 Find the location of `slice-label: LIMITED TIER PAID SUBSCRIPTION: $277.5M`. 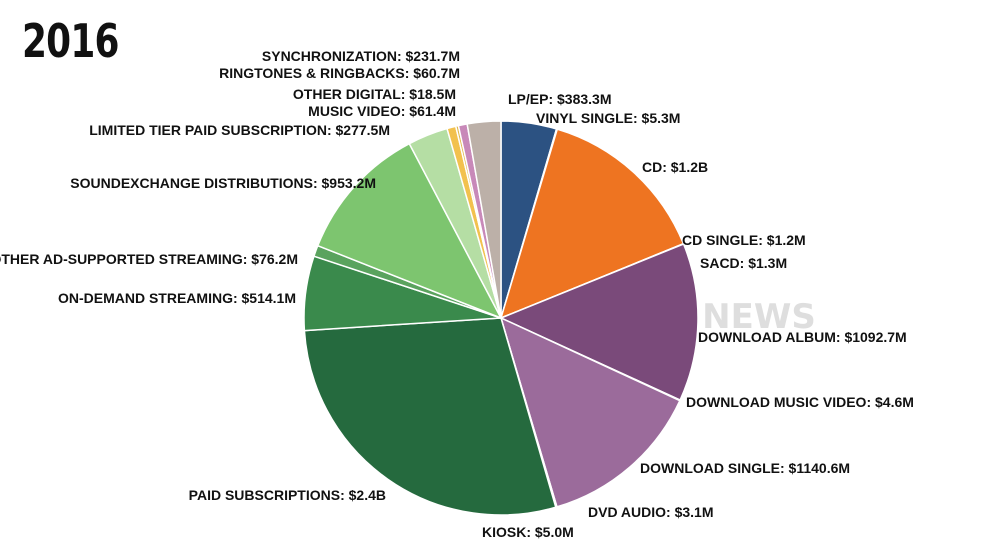

slice-label: LIMITED TIER PAID SUBSCRIPTION: $277.5M is located at coordinates (239, 130).